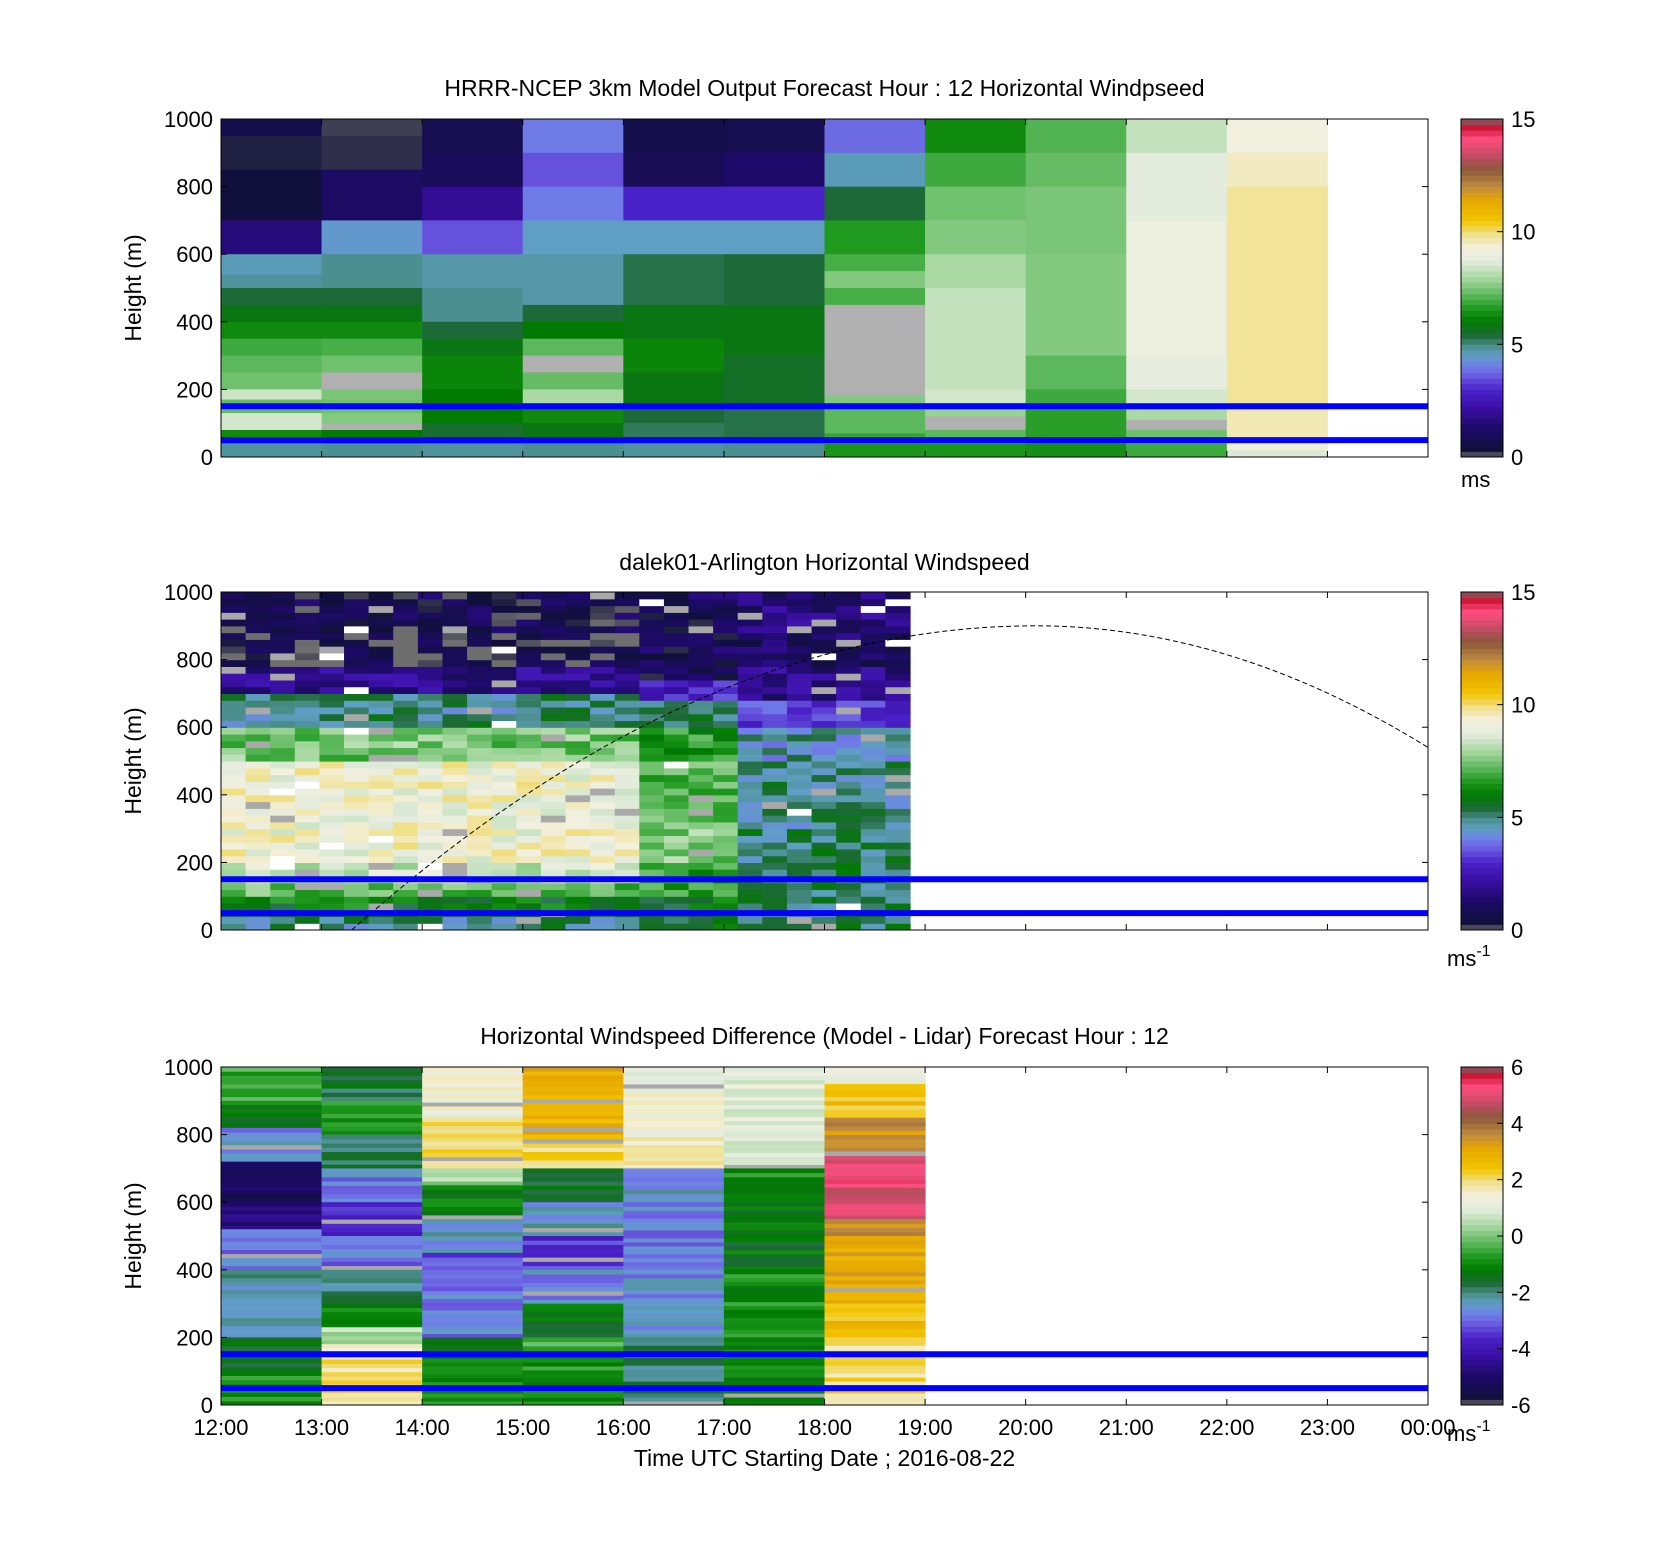 This screenshot has height=1561, width=1680. Describe the element at coordinates (573, 1236) in the screenshot. I see `heatmap-area` at that location.